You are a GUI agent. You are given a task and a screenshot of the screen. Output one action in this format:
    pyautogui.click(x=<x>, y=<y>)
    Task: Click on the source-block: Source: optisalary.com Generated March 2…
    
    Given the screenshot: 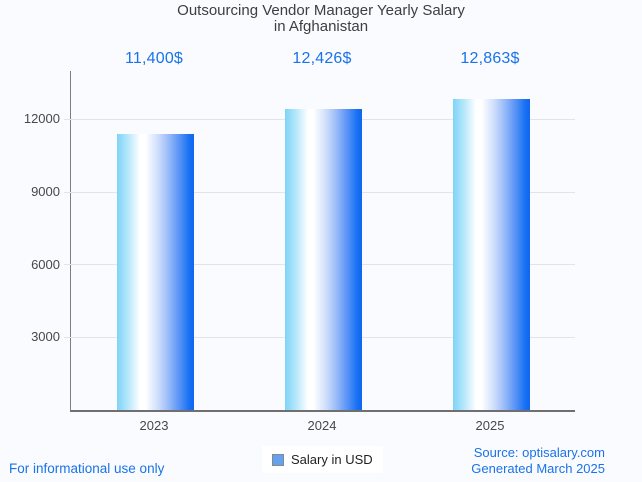 What is the action you would take?
    pyautogui.click(x=538, y=461)
    